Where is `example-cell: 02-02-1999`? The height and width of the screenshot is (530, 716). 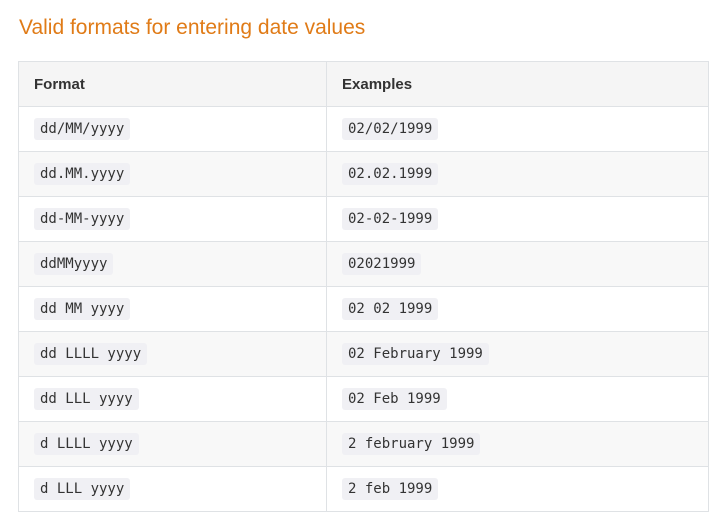 example-cell: 02-02-1999 is located at coordinates (517, 219).